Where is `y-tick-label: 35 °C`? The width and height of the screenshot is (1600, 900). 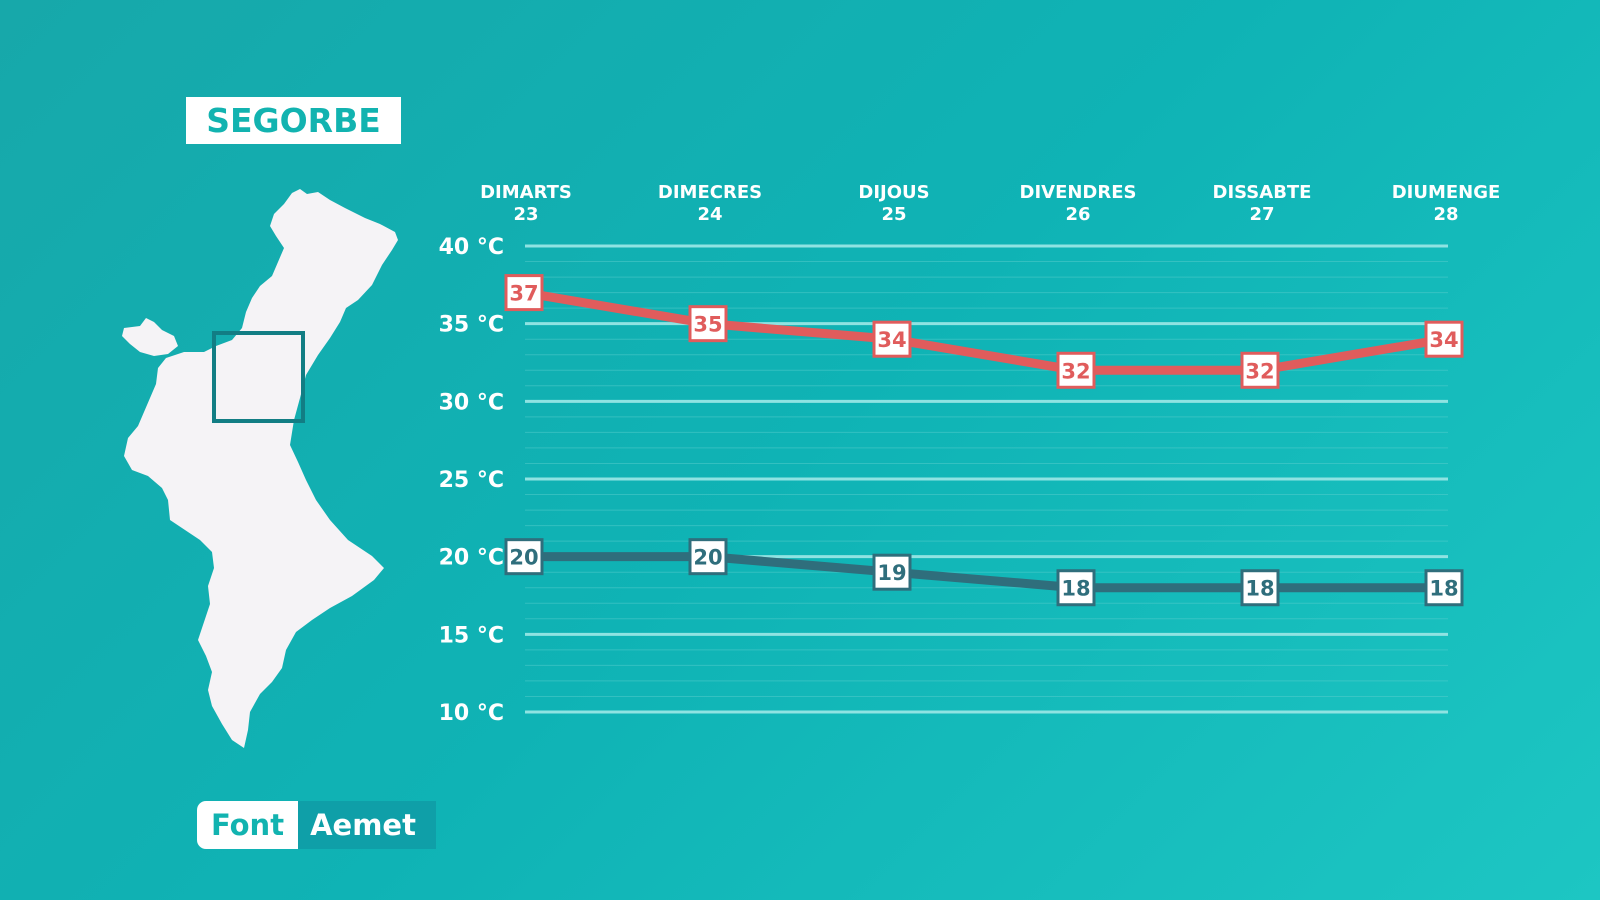 y-tick-label: 35 °C is located at coordinates (471, 325).